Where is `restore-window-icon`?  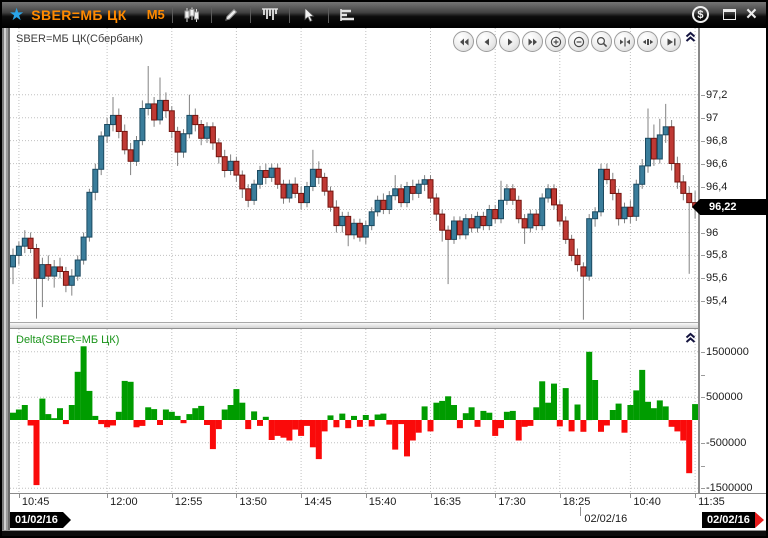
restore-window-icon is located at coordinates (729, 14).